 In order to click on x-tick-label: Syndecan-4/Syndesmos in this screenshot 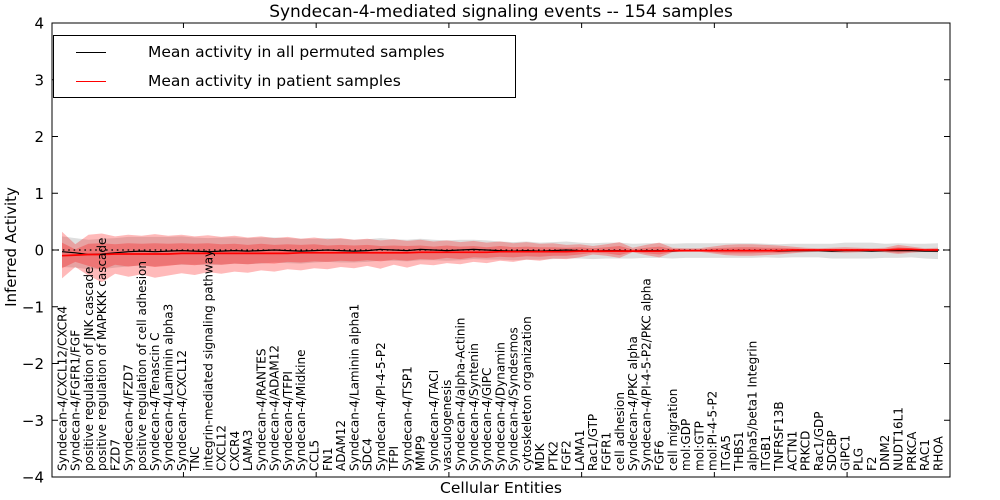, I will do `click(514, 399)`.